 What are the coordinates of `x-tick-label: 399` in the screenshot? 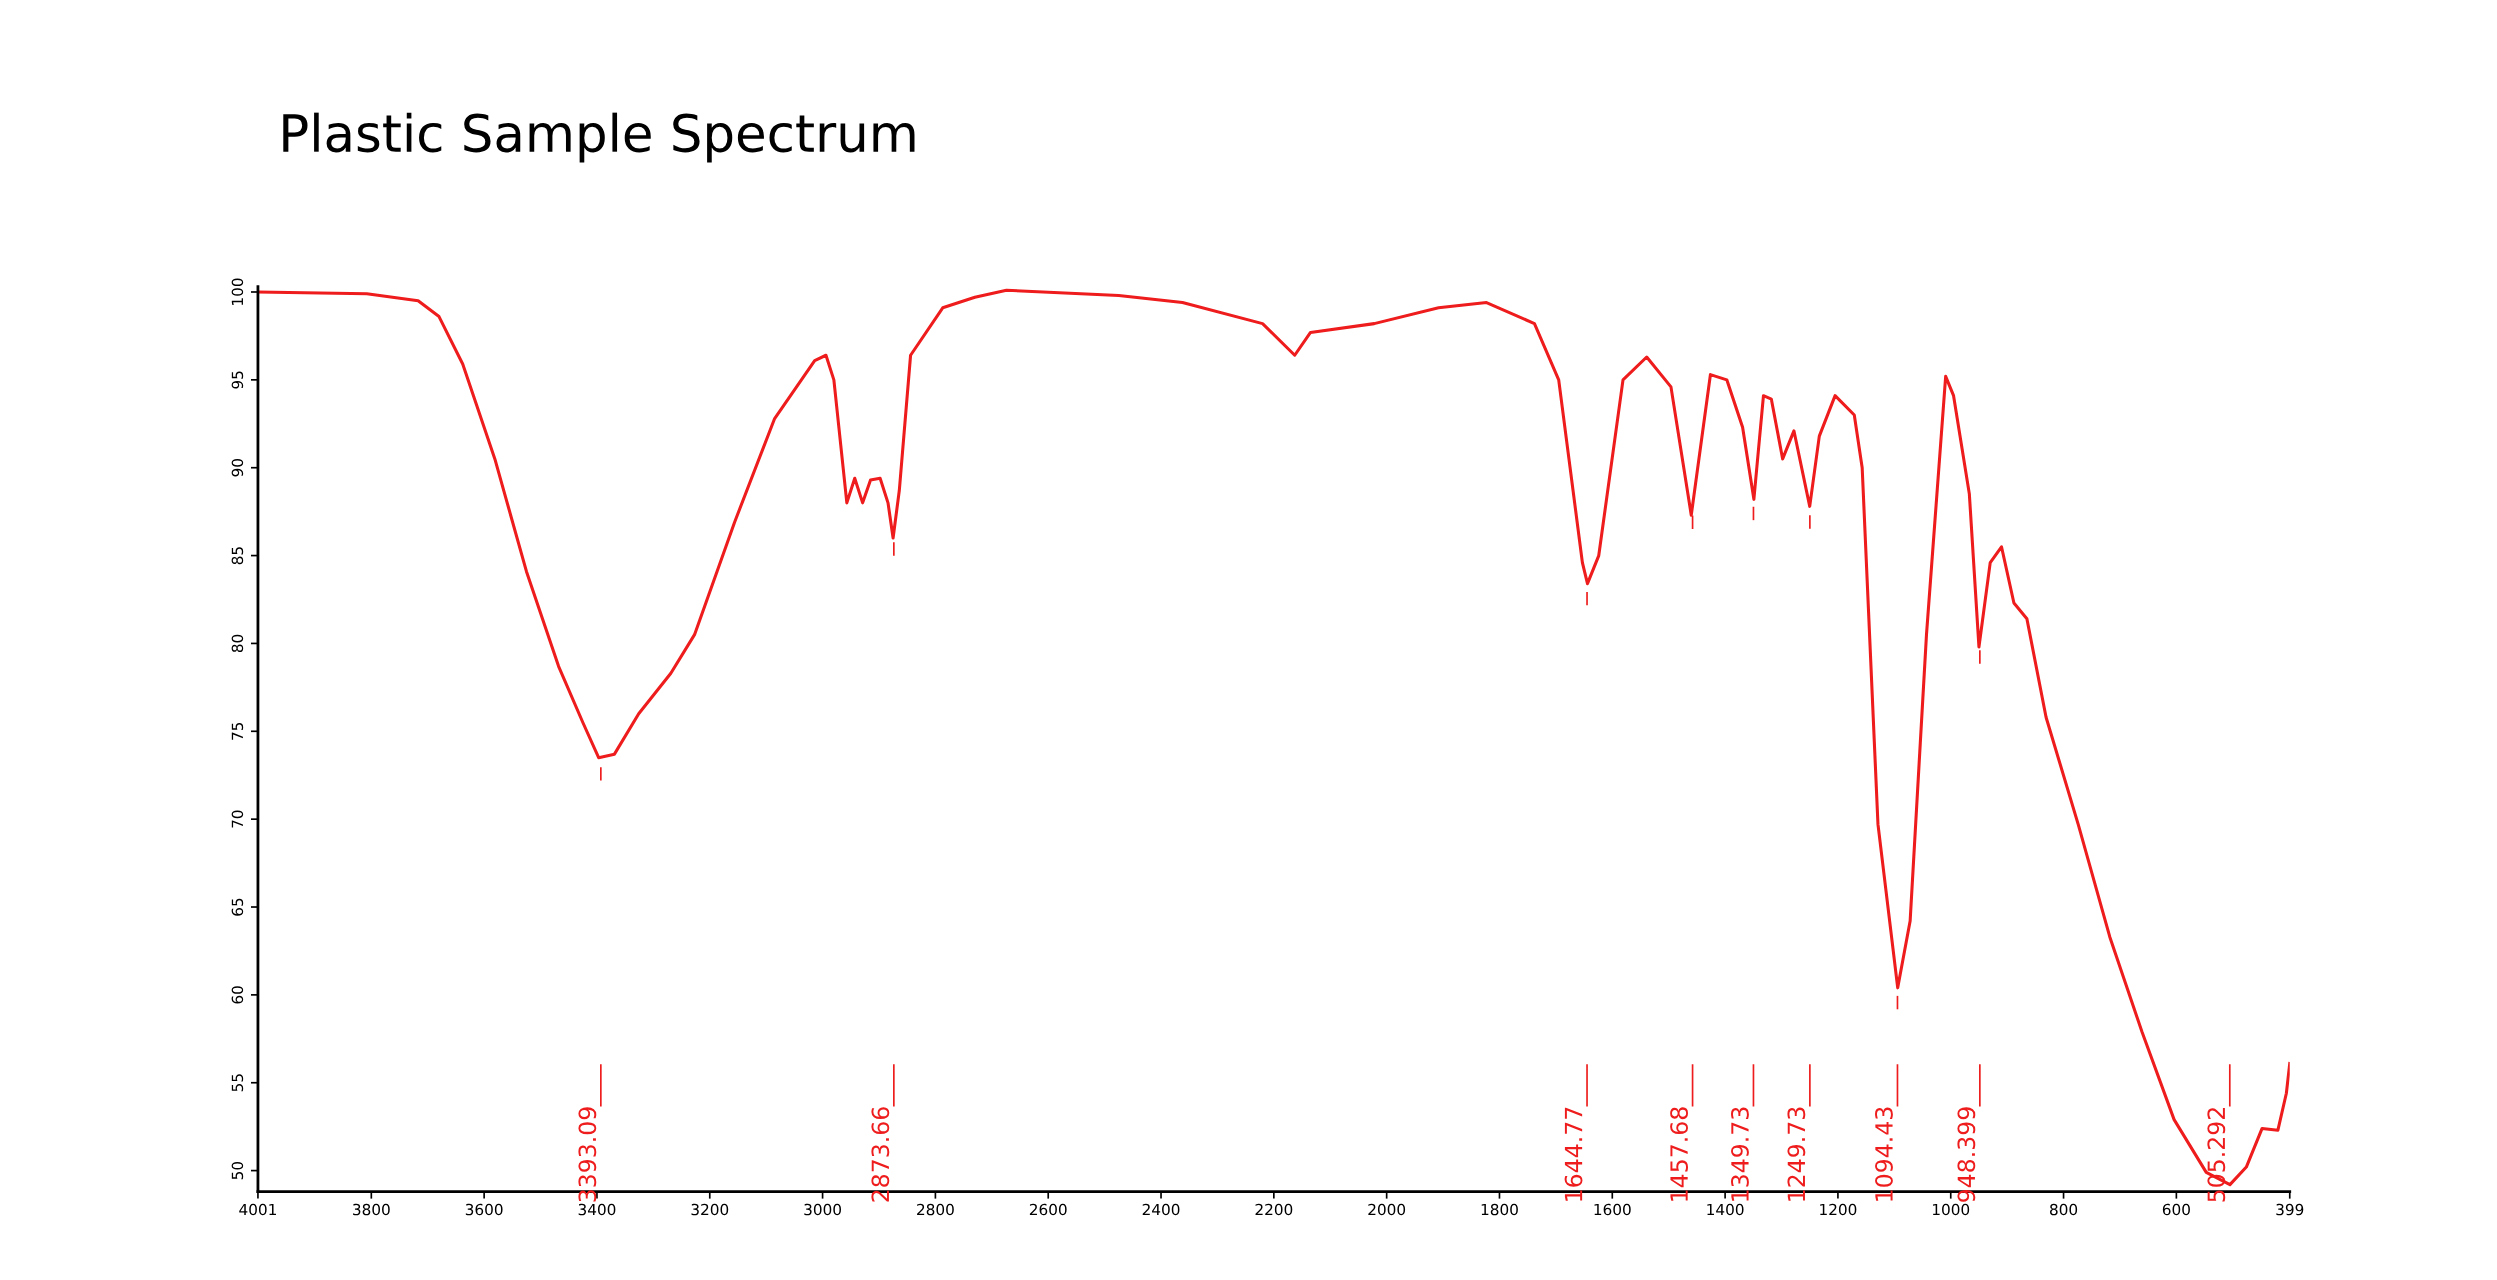 It's located at (2290, 1209).